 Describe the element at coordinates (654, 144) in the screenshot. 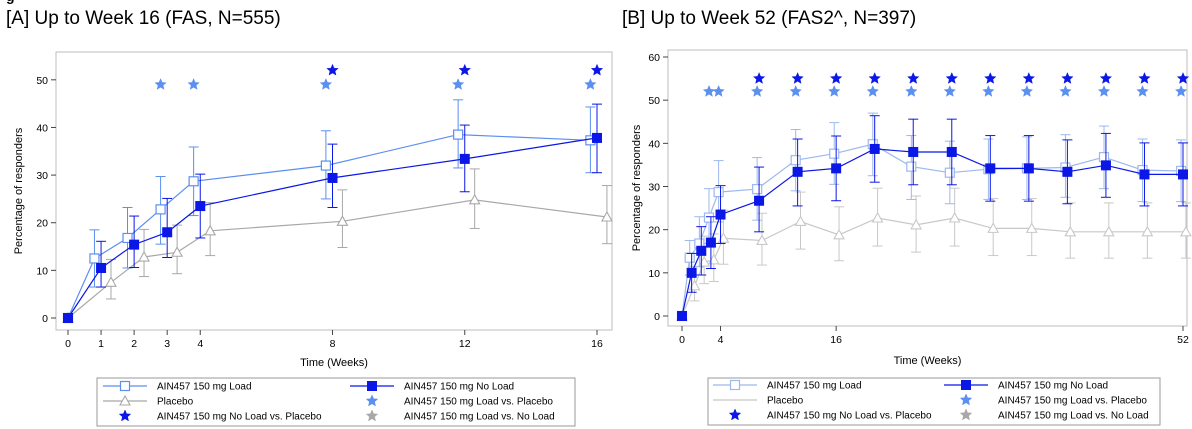

I see `y-tick-label: 40` at that location.